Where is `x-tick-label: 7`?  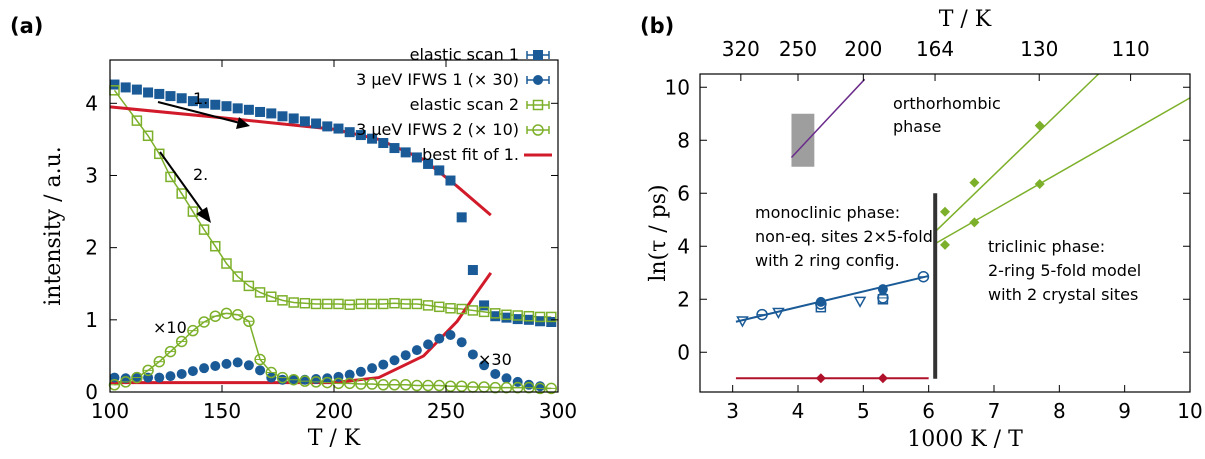
x-tick-label: 7 is located at coordinates (994, 411).